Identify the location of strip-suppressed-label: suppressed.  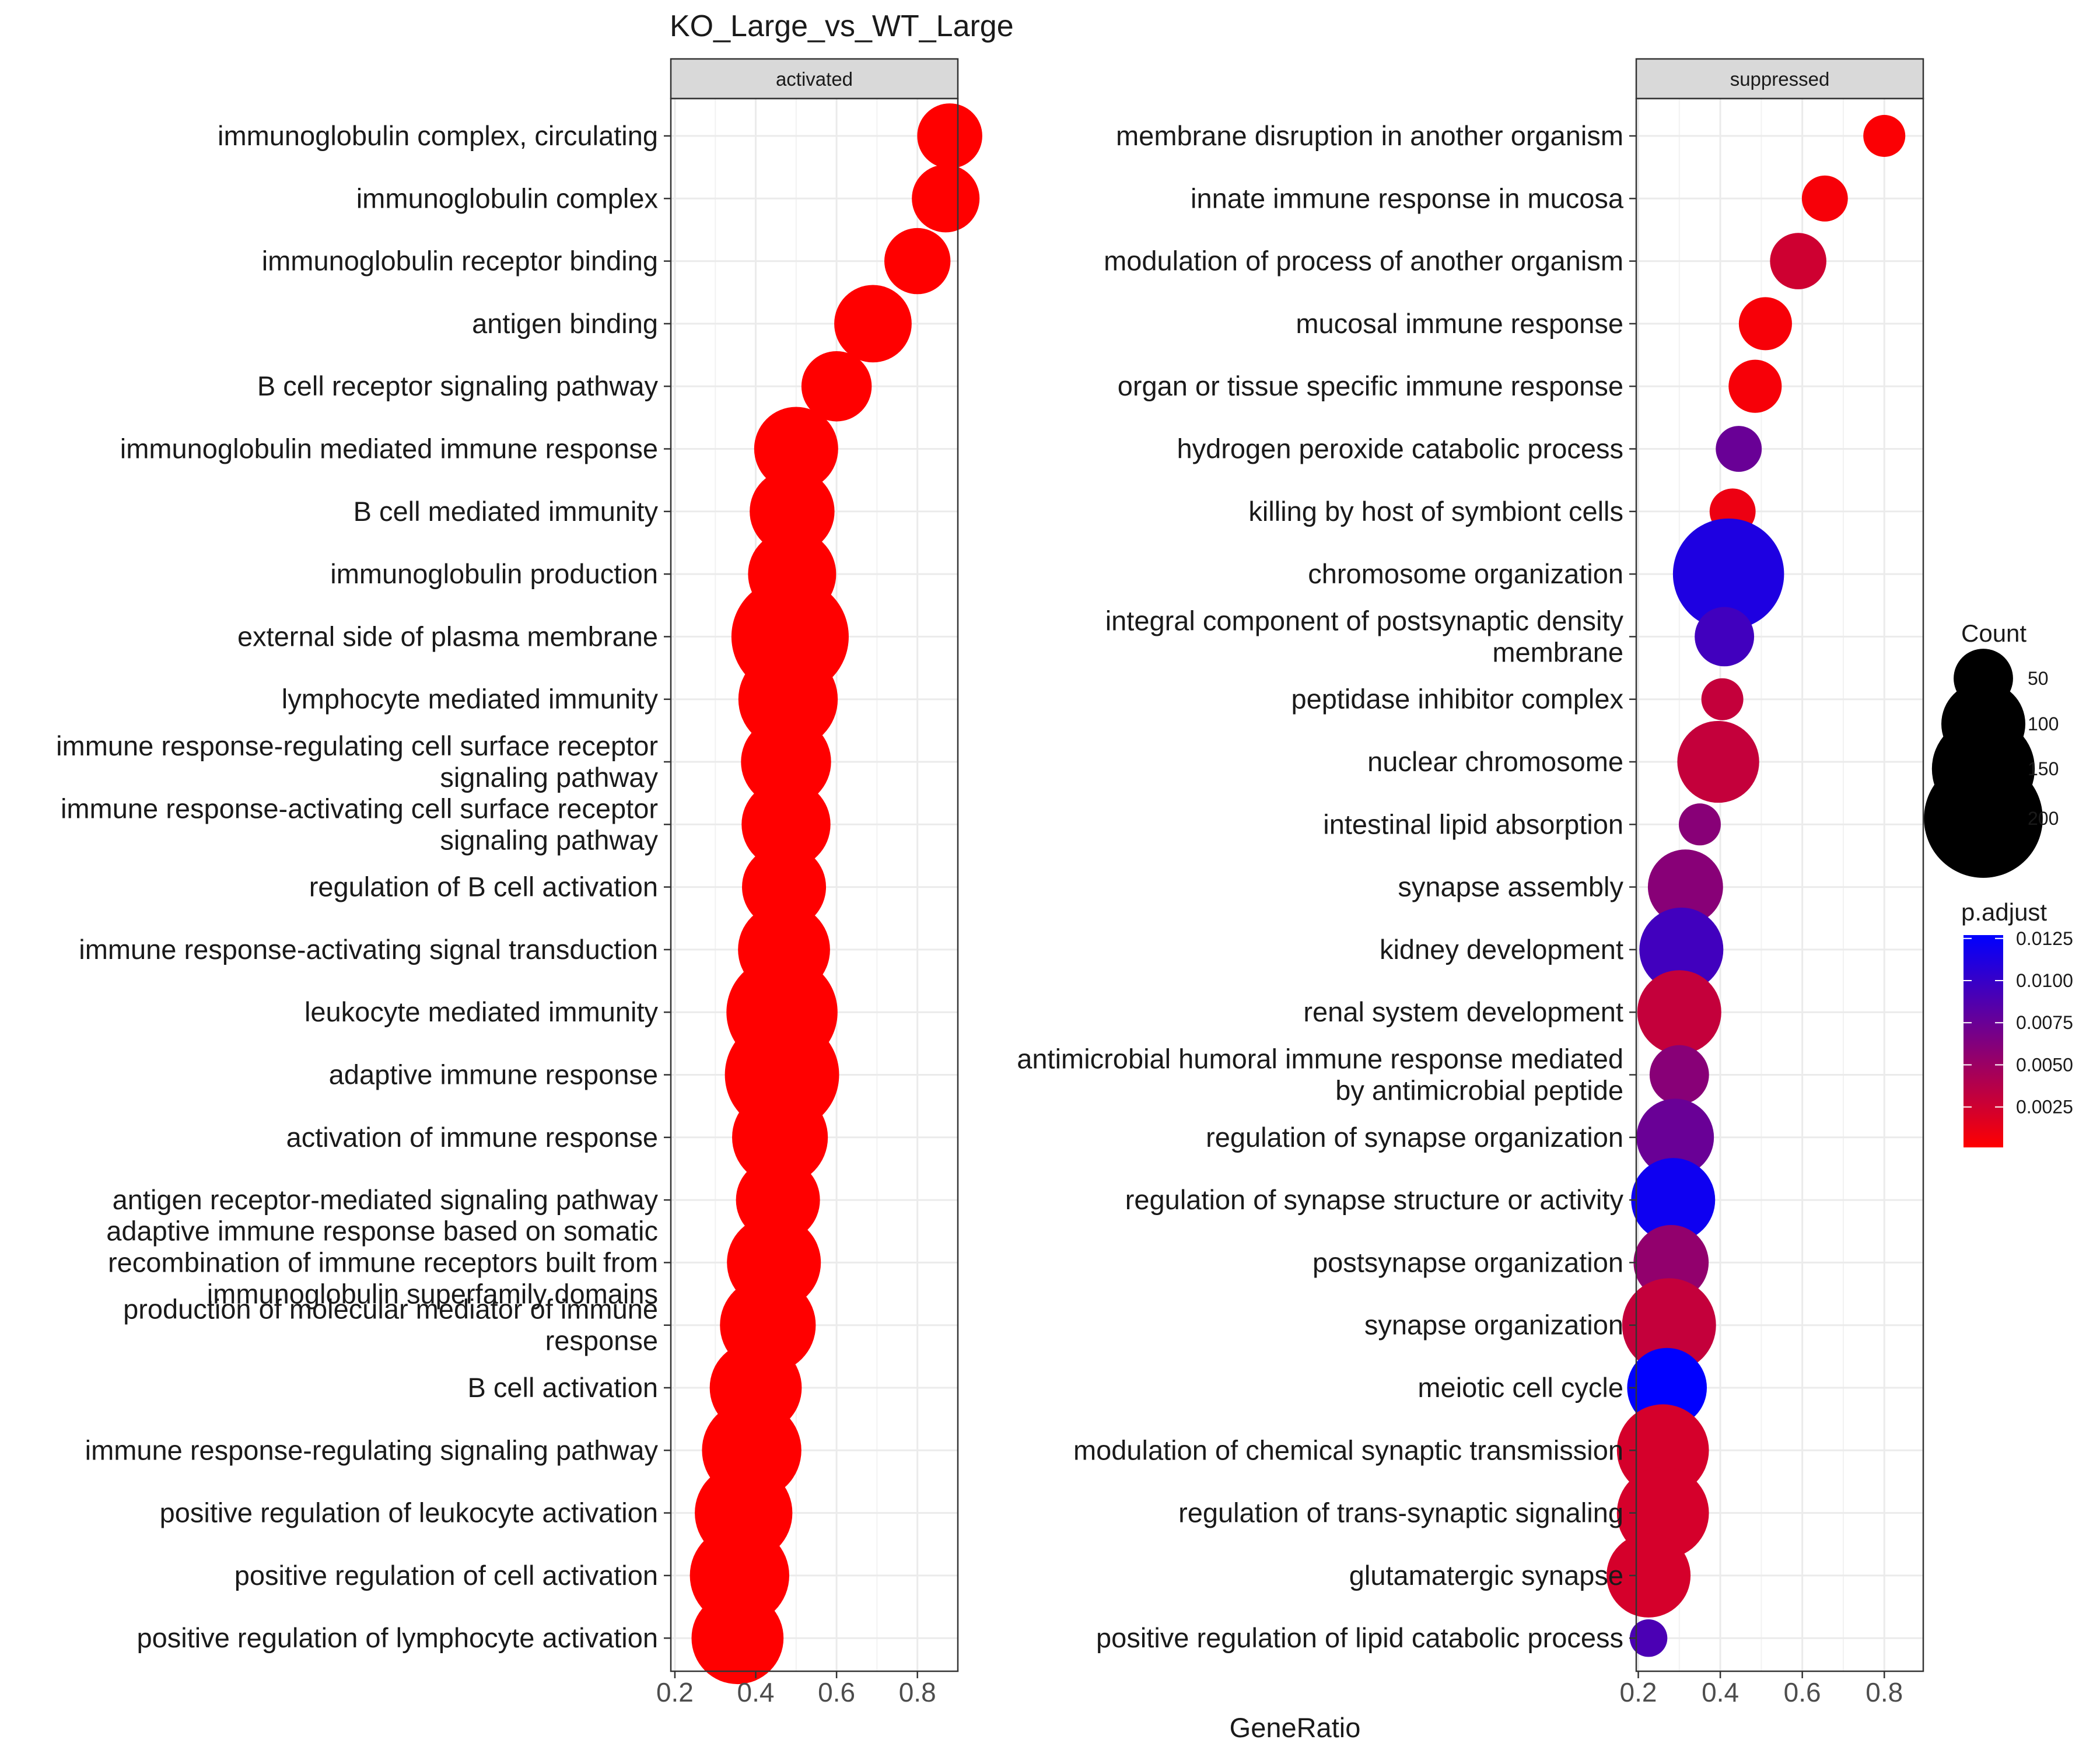
(1780, 79).